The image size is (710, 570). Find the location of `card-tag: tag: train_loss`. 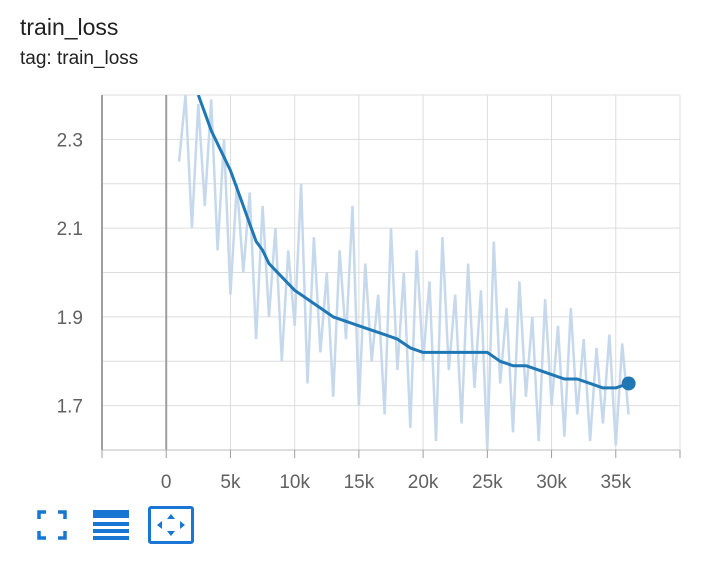

card-tag: tag: train_loss is located at coordinates (79, 58).